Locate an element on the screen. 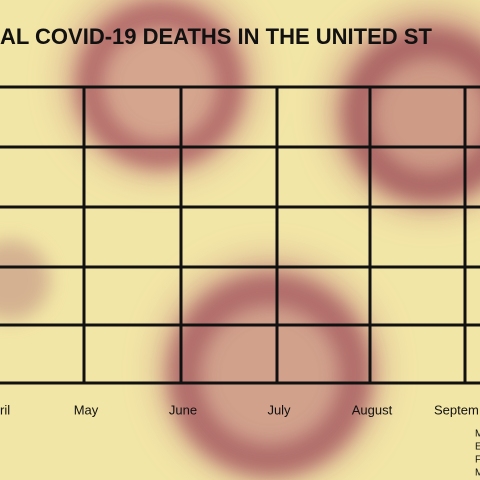 This screenshot has height=480, width=480. x-tick-label: Septem is located at coordinates (456, 409).